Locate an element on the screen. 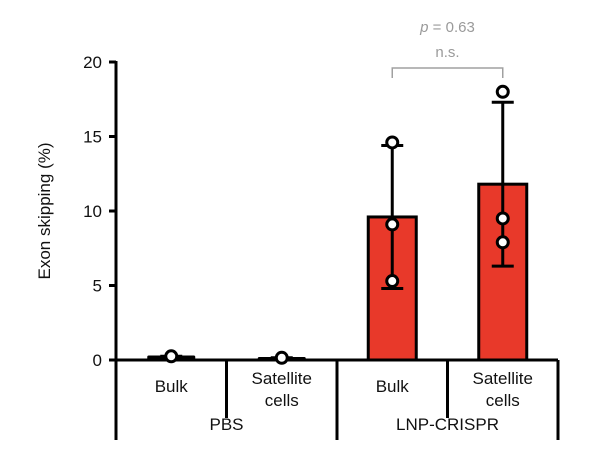  p-value-label: p = 0.63 is located at coordinates (447, 27).